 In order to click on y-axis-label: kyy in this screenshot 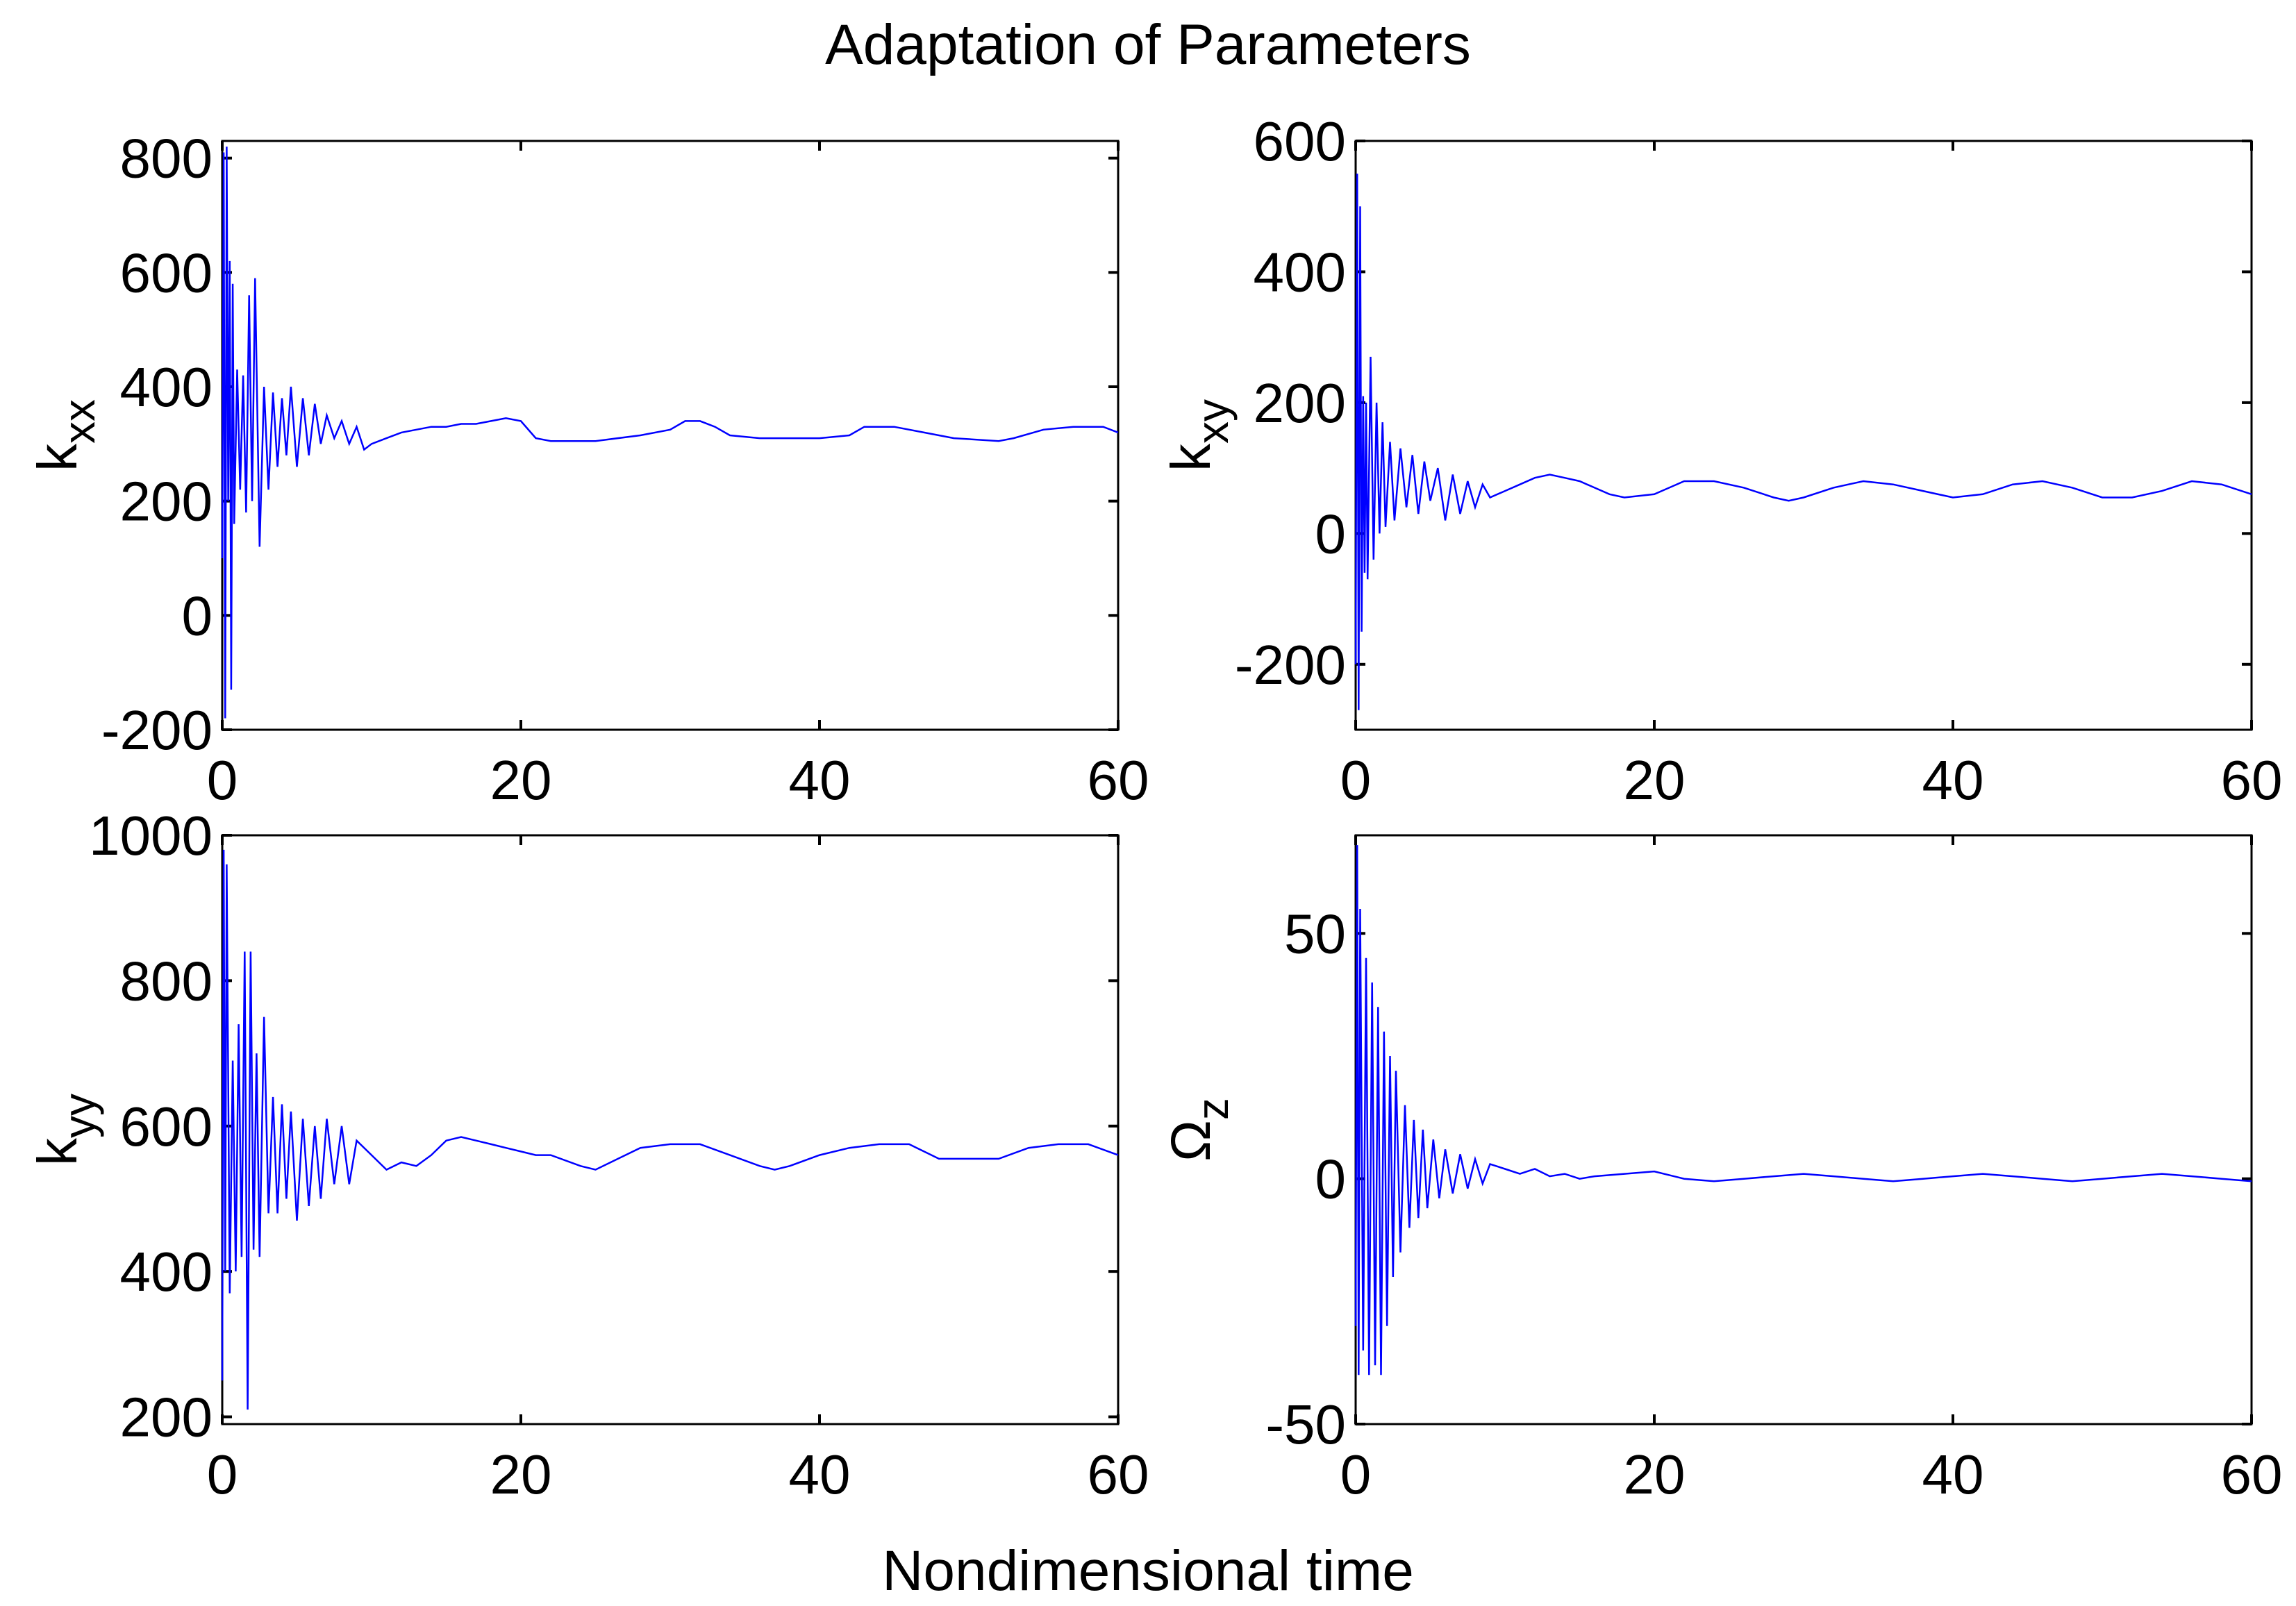, I will do `click(65, 1130)`.